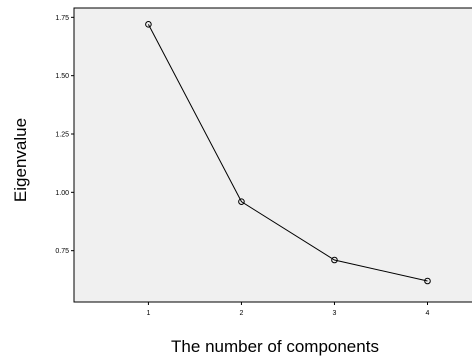 This screenshot has height=360, width=472. I want to click on y-axis-ticks: 0.75 1.00 1.25 1.50 1.75, so click(64, 135).